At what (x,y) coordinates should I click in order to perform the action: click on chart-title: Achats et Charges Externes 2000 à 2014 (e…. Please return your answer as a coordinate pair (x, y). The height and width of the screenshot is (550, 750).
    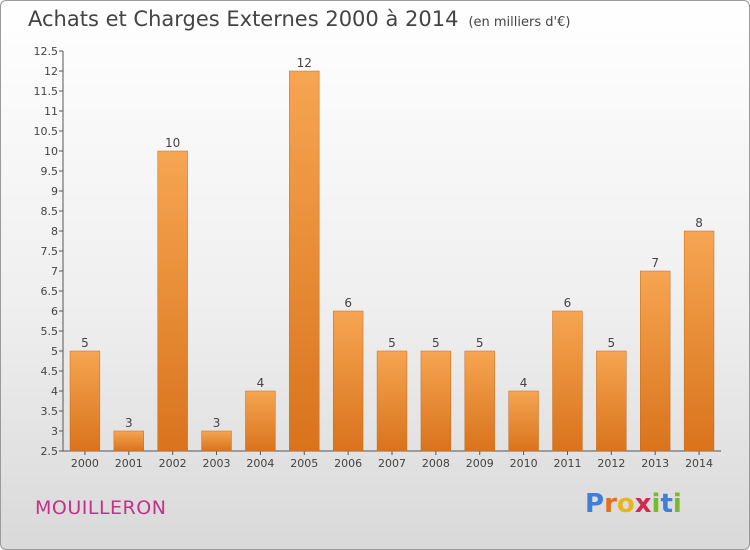
    Looking at the image, I should click on (299, 19).